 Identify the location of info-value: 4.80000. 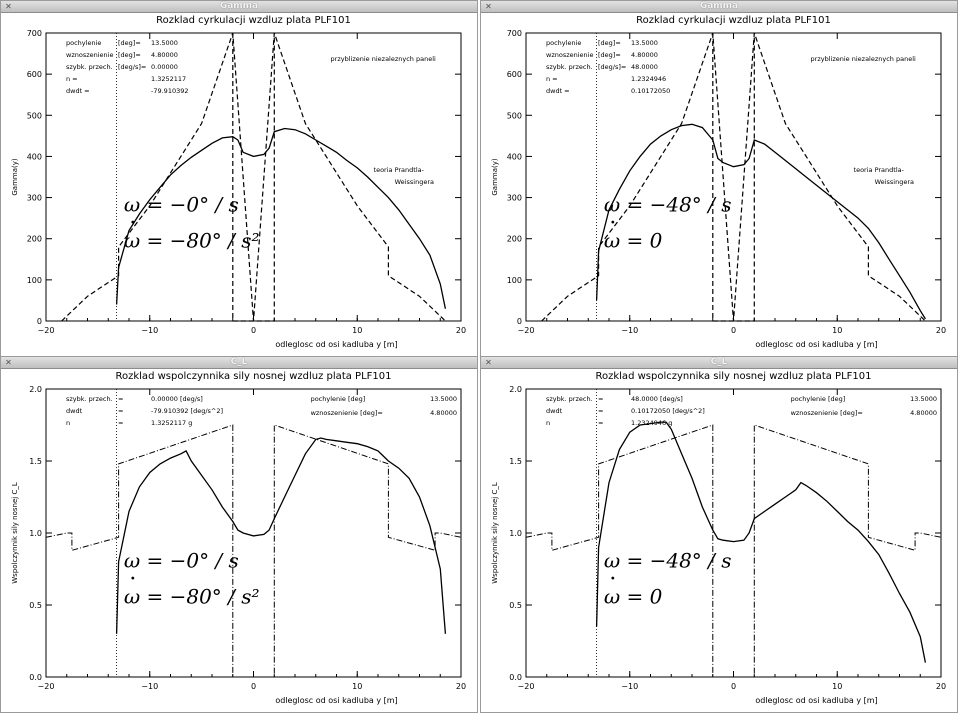
(644, 55).